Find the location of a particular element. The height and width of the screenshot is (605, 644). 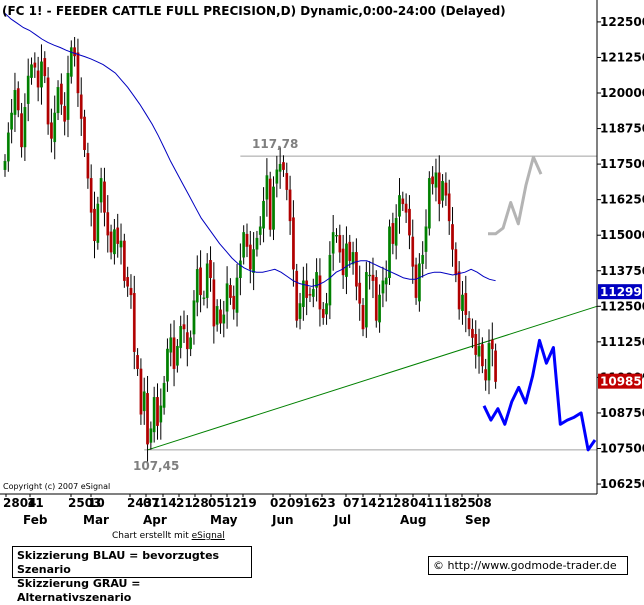

x-day-label: 14 is located at coordinates (168, 503).